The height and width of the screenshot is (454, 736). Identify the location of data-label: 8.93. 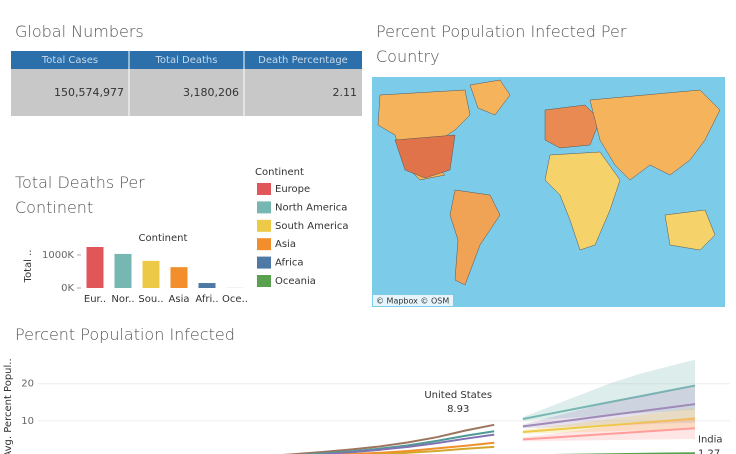
(458, 409).